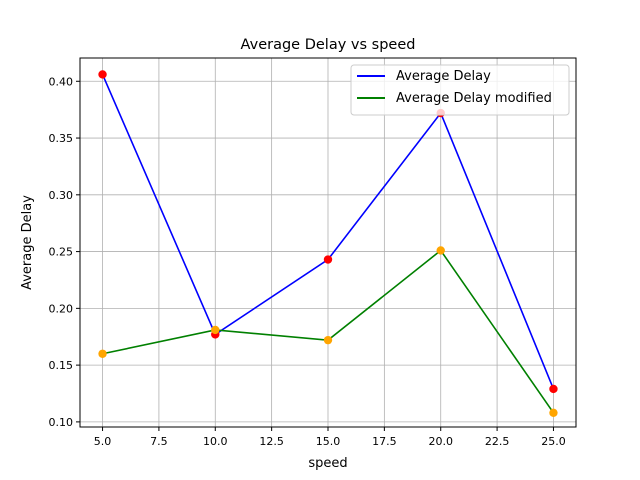  I want to click on y-axis: 0.10 0.15 0.20 0.25 0.30 0.35 0.40, so click(64, 252).